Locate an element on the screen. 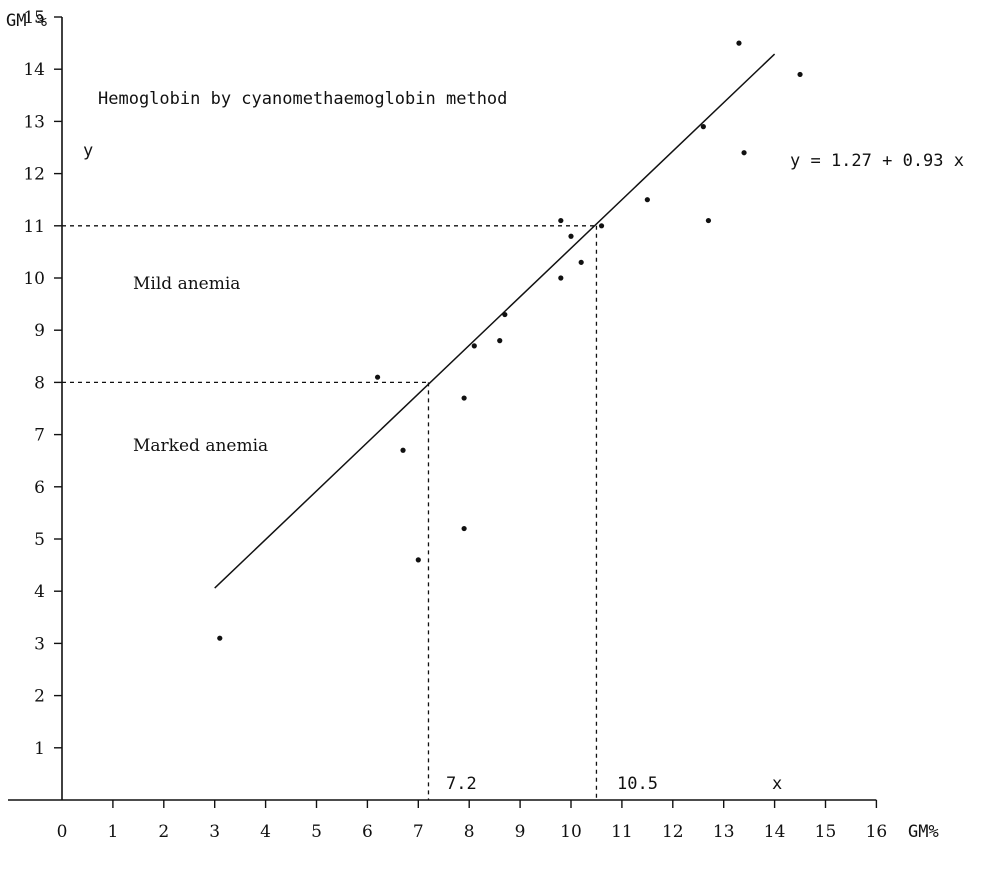 This screenshot has height=869, width=990. x-tick-label: 10 is located at coordinates (571, 832).